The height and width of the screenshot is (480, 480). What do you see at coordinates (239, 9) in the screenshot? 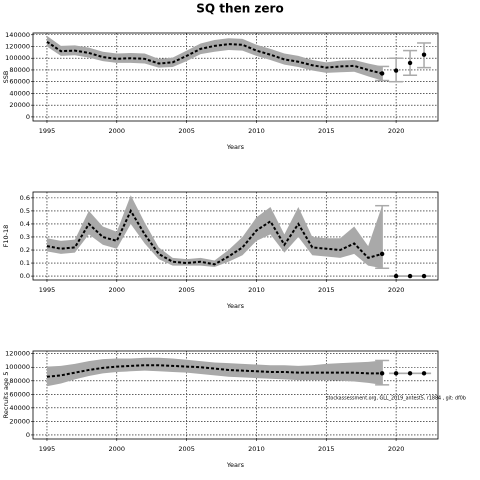
I see `chart-title: SQ then zero` at bounding box center [239, 9].